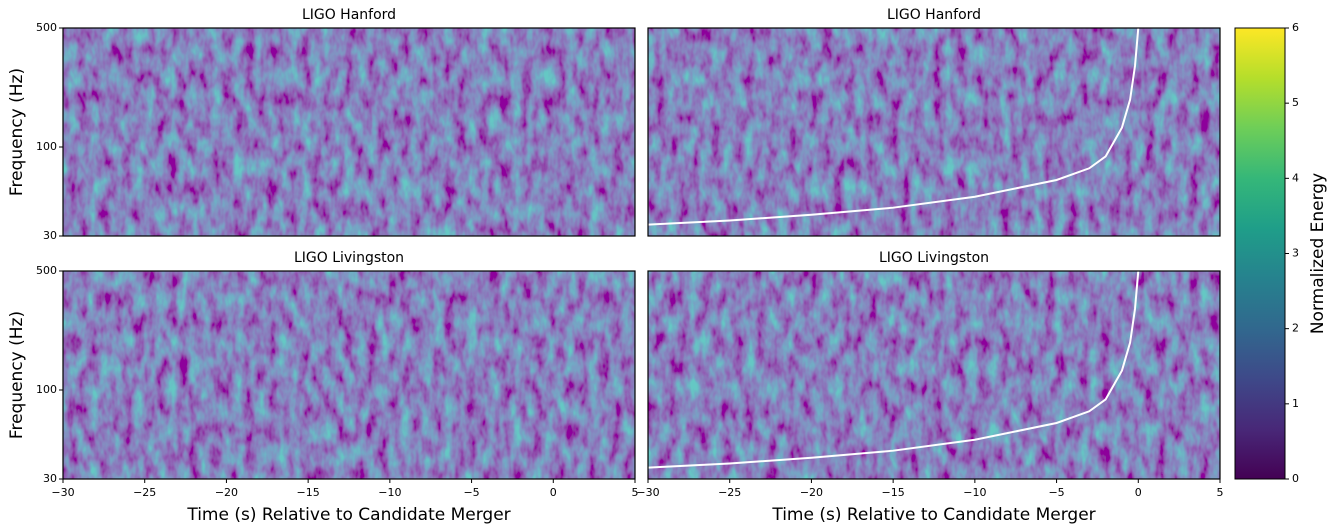  Describe the element at coordinates (1318, 253) in the screenshot. I see `colorbar-label: Normalized Energy` at that location.